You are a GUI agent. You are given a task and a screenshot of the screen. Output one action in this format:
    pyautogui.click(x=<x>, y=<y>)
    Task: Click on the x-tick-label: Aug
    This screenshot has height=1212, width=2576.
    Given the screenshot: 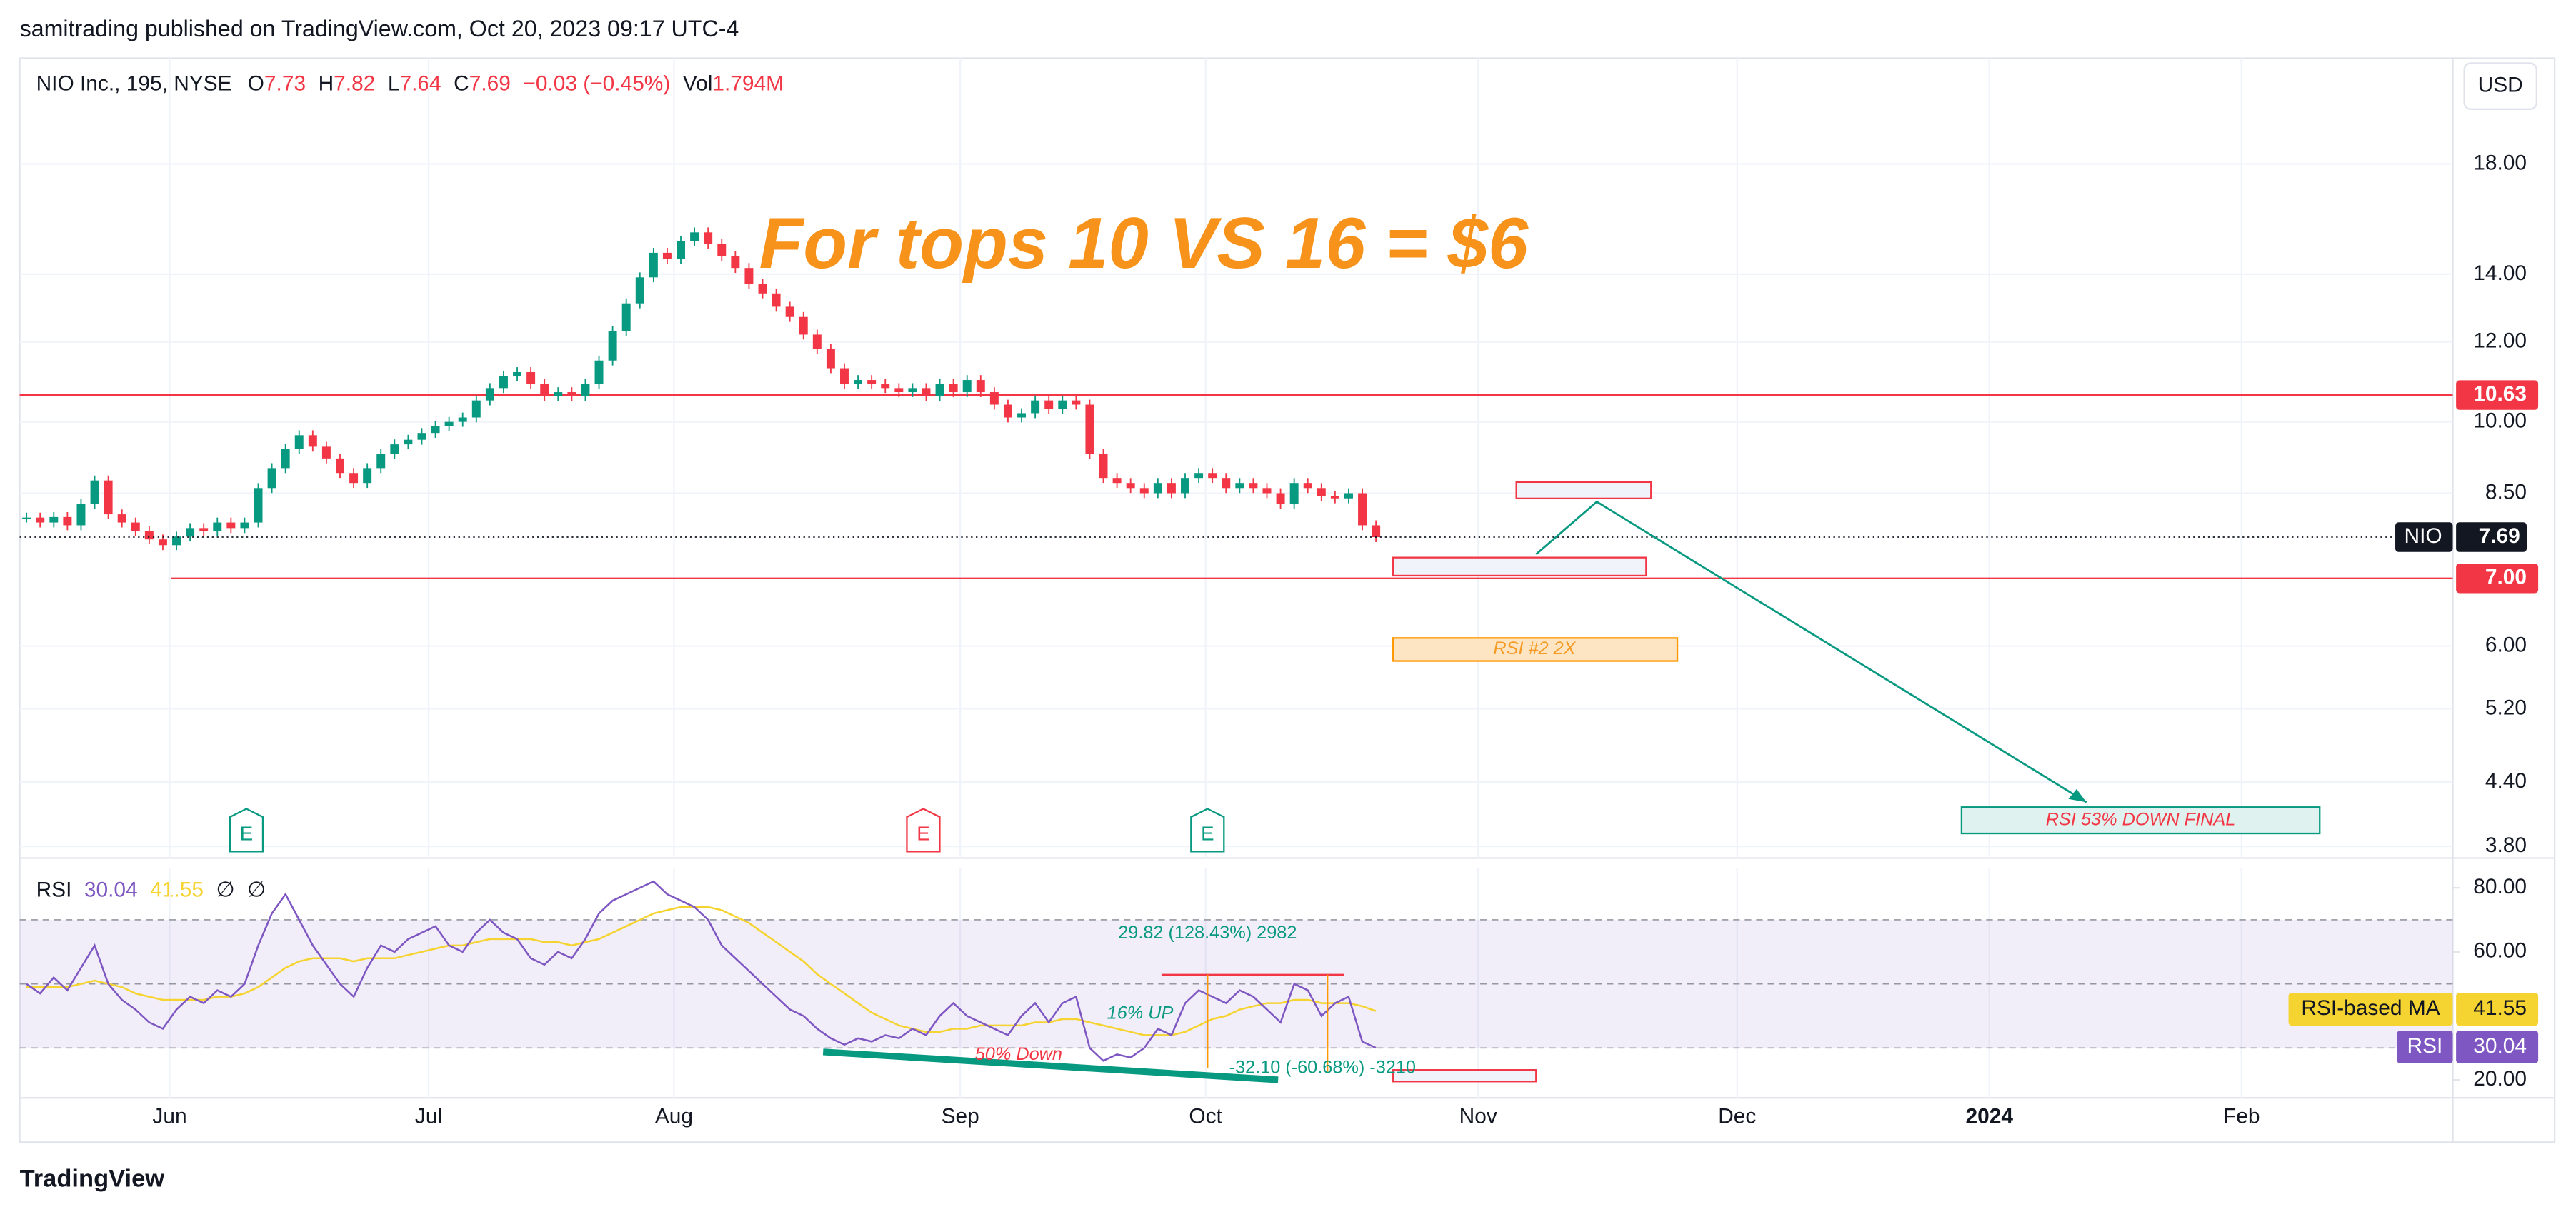 What is the action you would take?
    pyautogui.click(x=674, y=1117)
    